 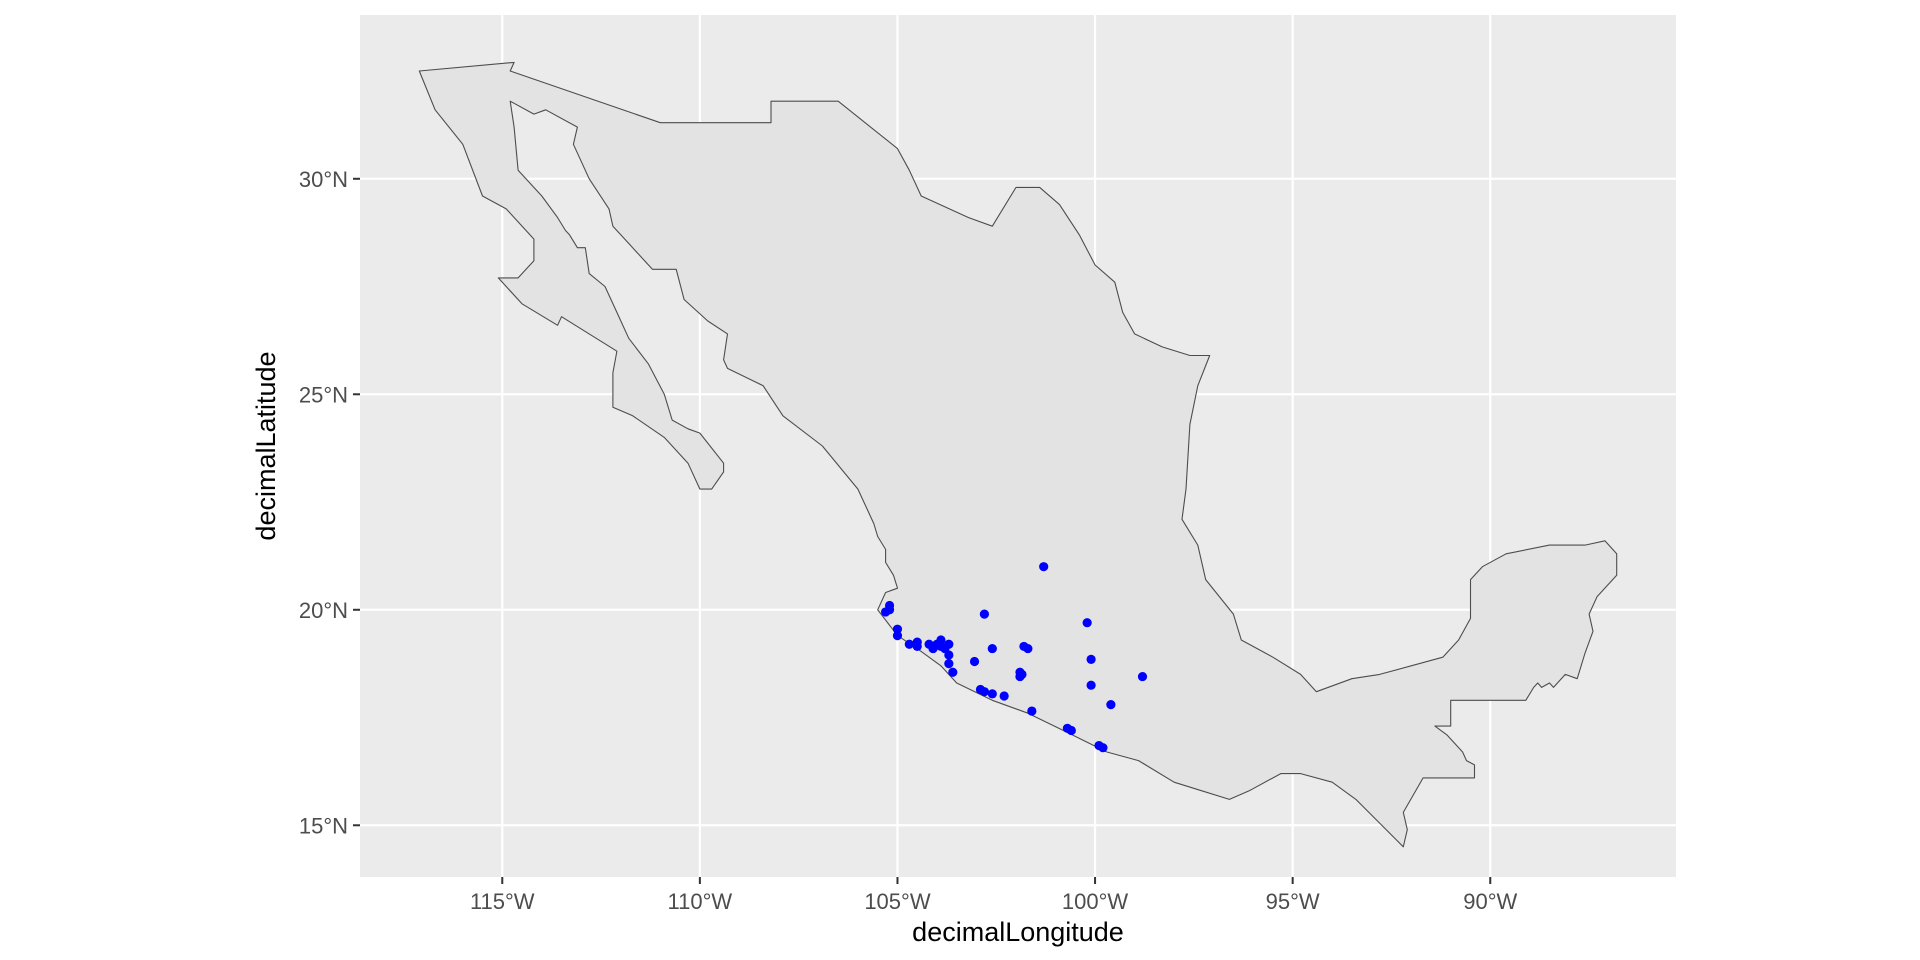 I want to click on x-tick-label: 90°W, so click(x=1490, y=901).